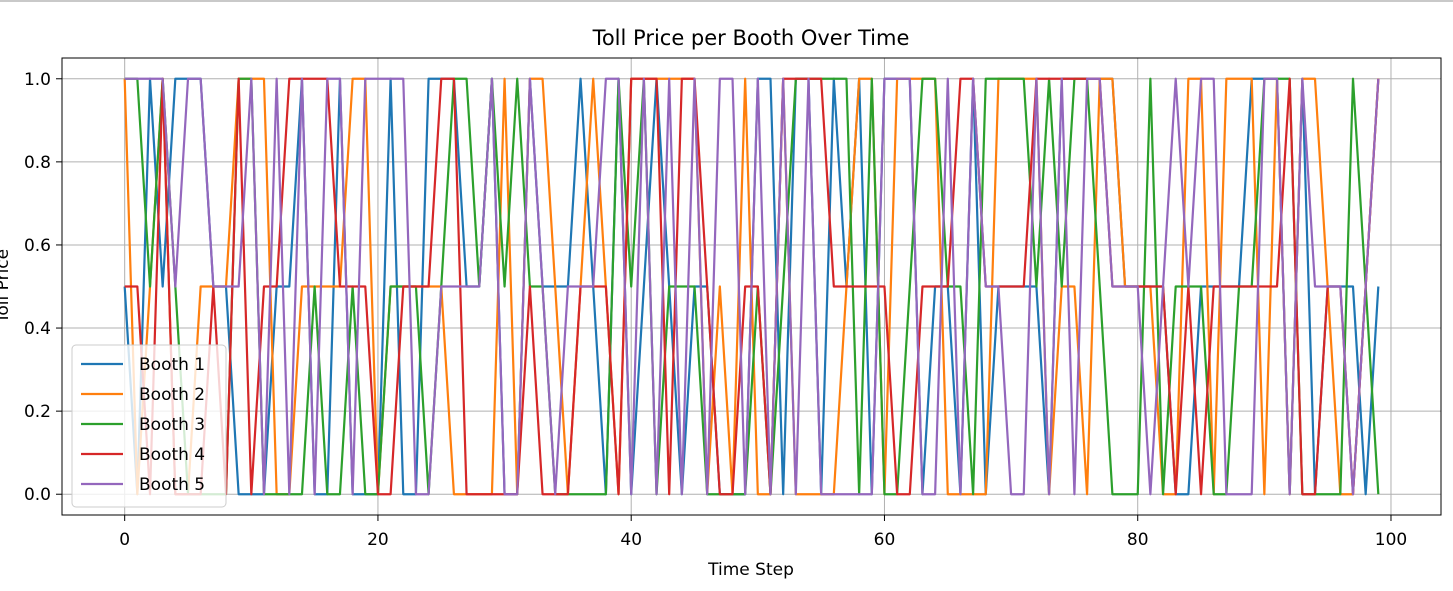 The height and width of the screenshot is (591, 1453). I want to click on legend-label-booth-3: Booth 3, so click(172, 425).